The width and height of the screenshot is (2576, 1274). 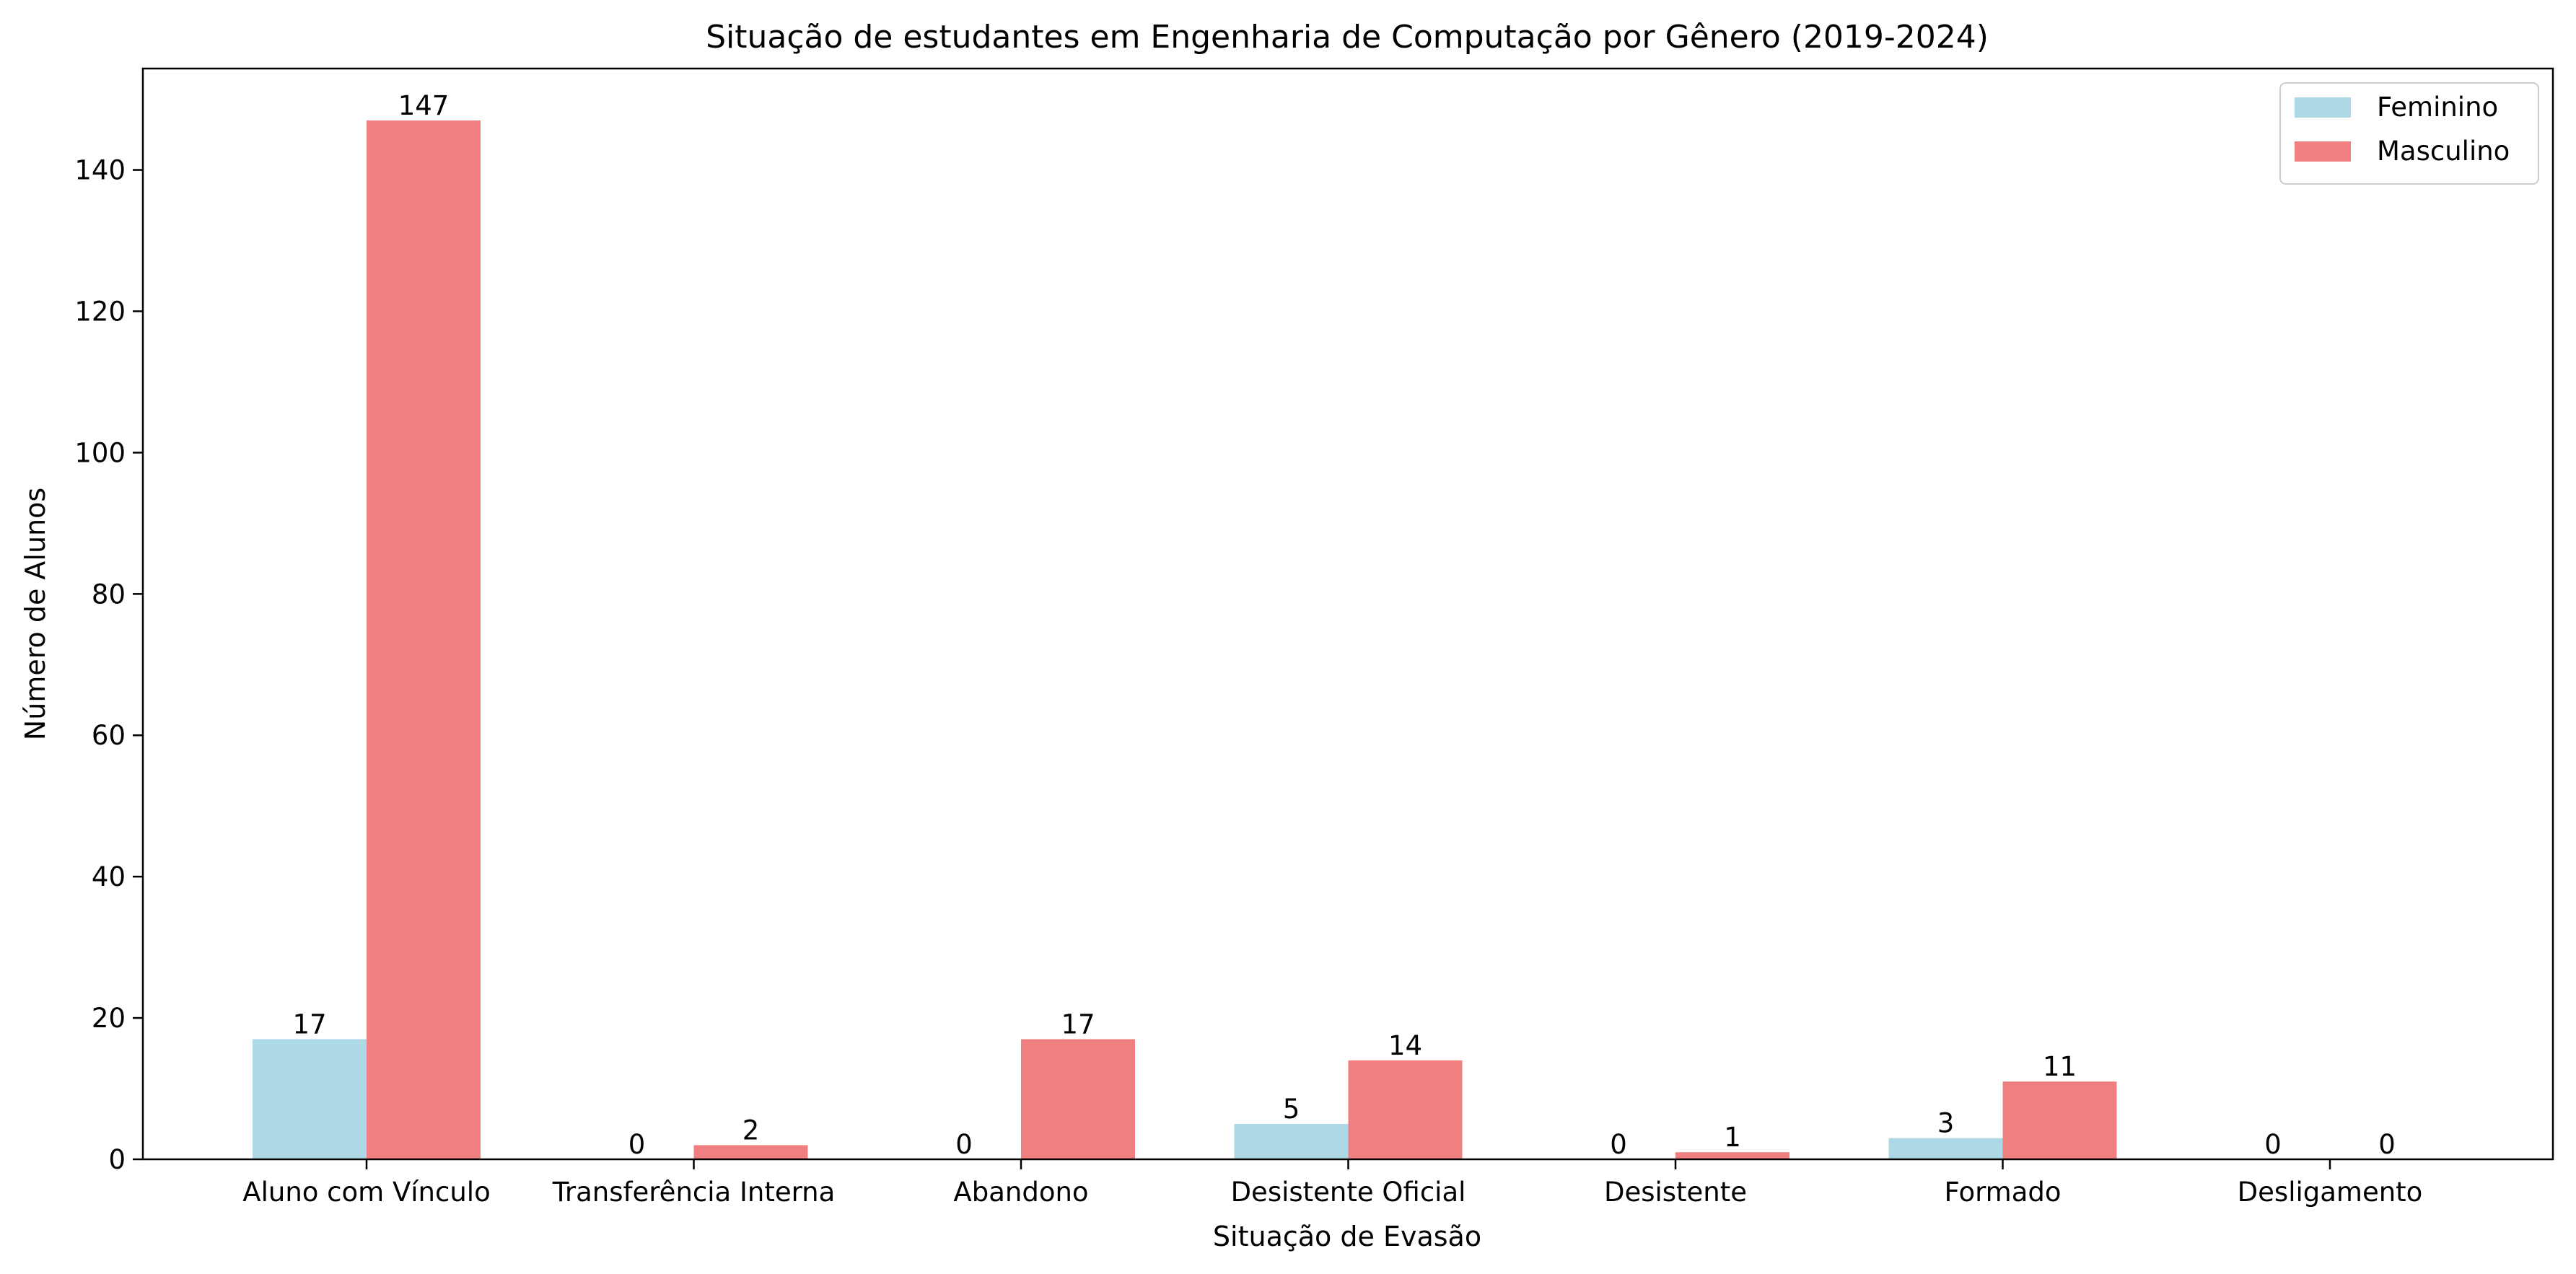 What do you see at coordinates (2437, 108) in the screenshot?
I see `legend-label: Feminino` at bounding box center [2437, 108].